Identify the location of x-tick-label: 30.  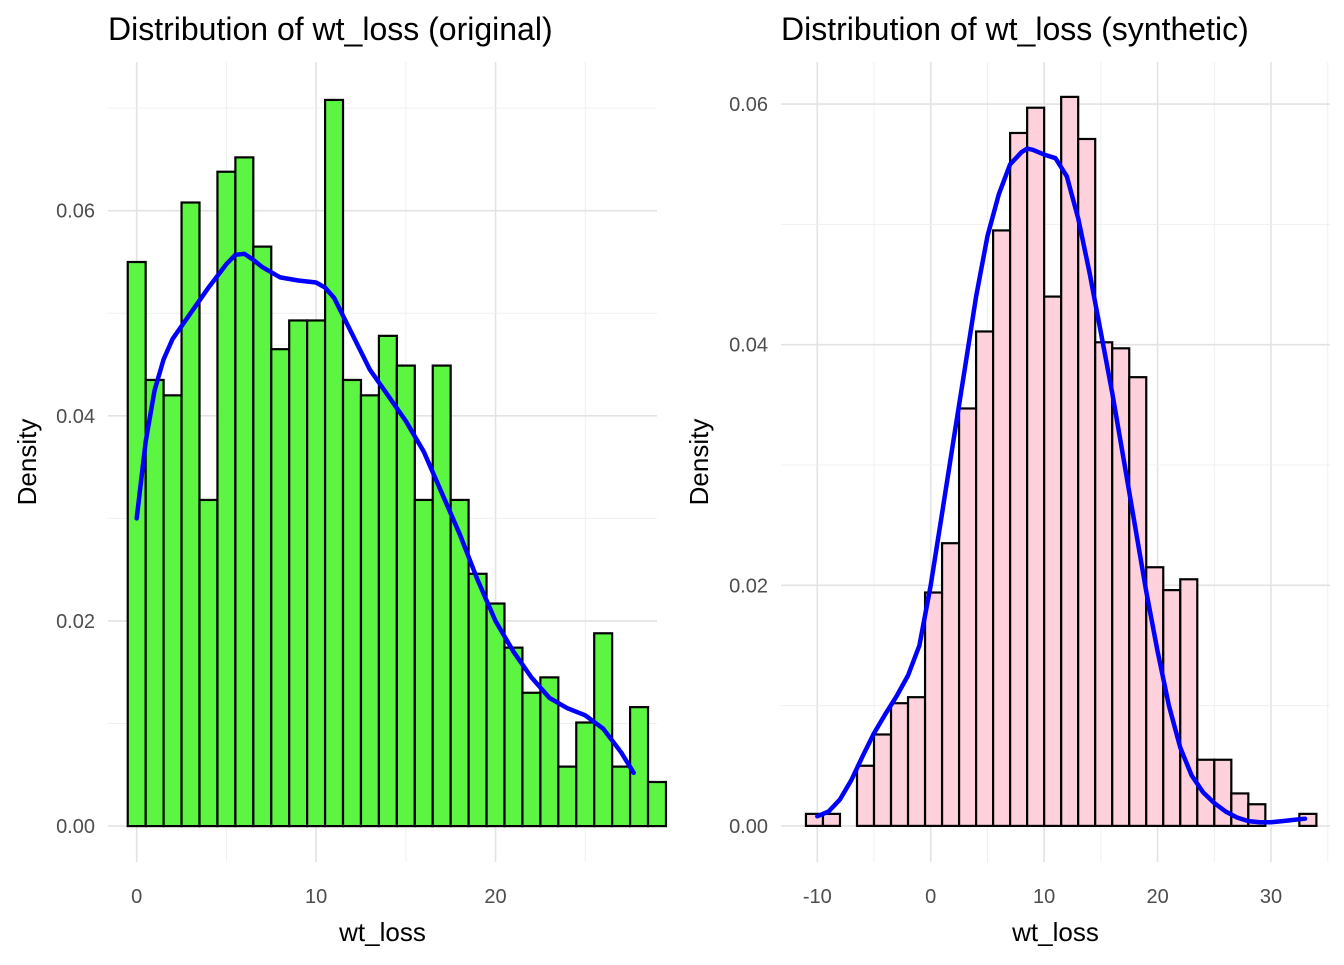
(1271, 897).